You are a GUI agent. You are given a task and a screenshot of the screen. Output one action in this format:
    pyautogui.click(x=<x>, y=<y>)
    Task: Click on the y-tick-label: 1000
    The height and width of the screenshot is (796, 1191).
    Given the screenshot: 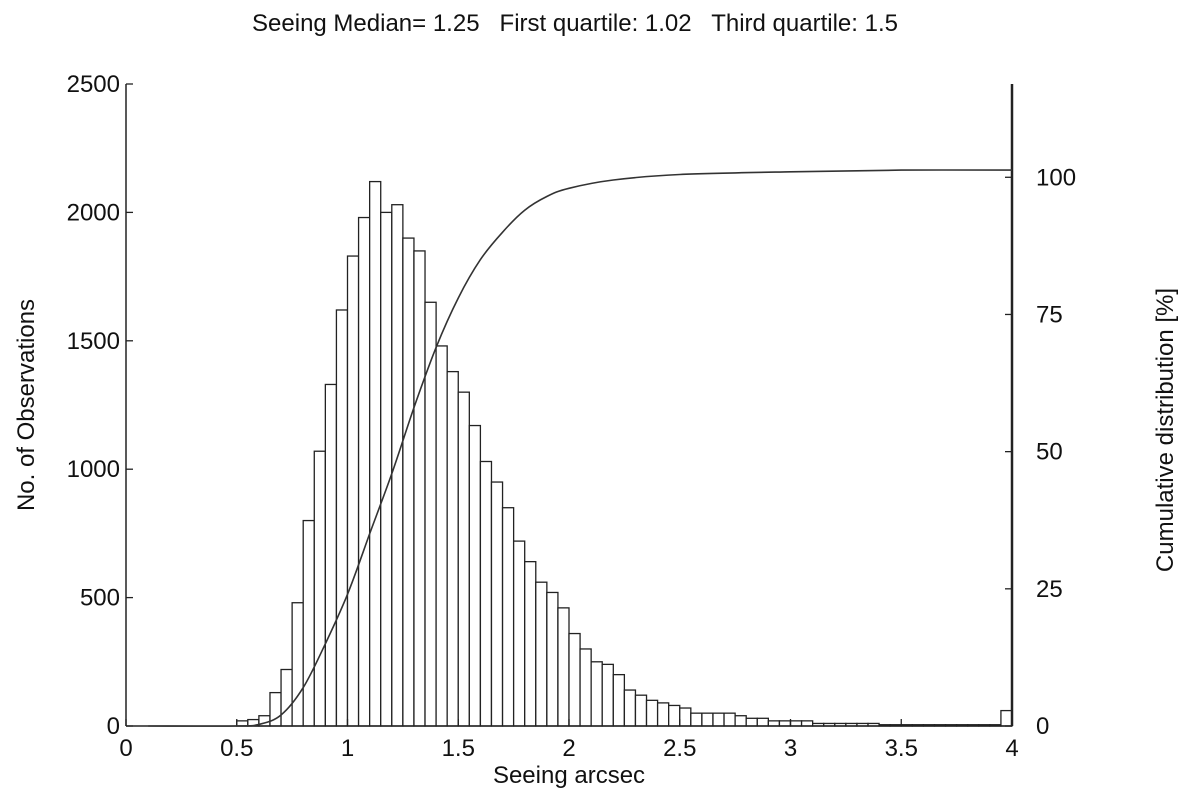 What is the action you would take?
    pyautogui.click(x=93, y=469)
    